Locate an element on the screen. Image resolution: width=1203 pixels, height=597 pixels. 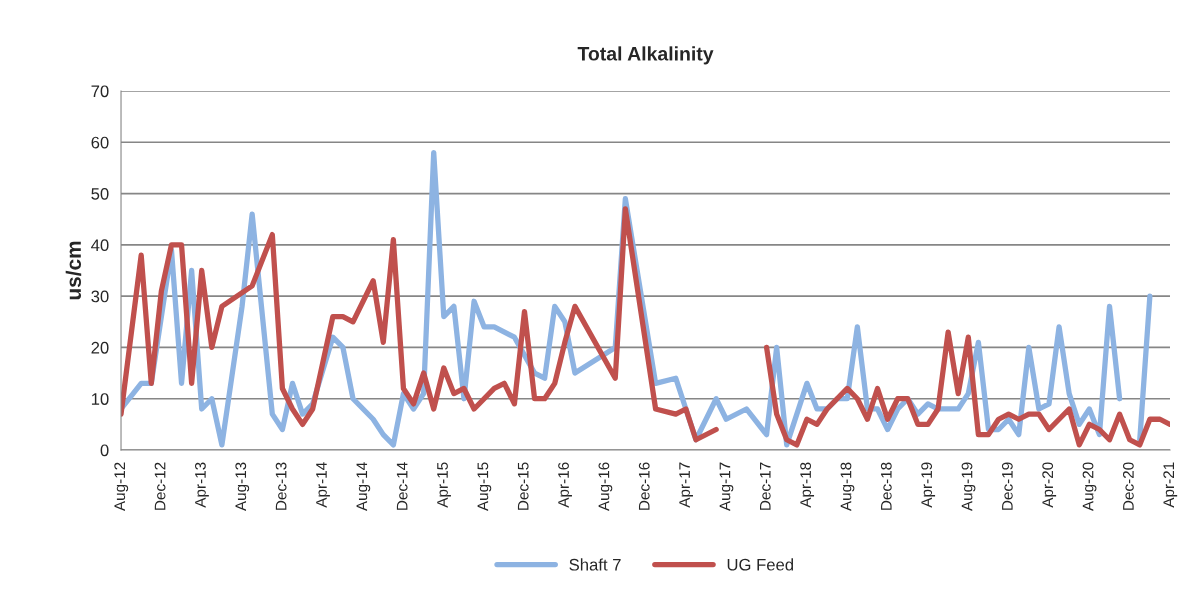
x-tick-label: Dec-18 is located at coordinates (886, 486).